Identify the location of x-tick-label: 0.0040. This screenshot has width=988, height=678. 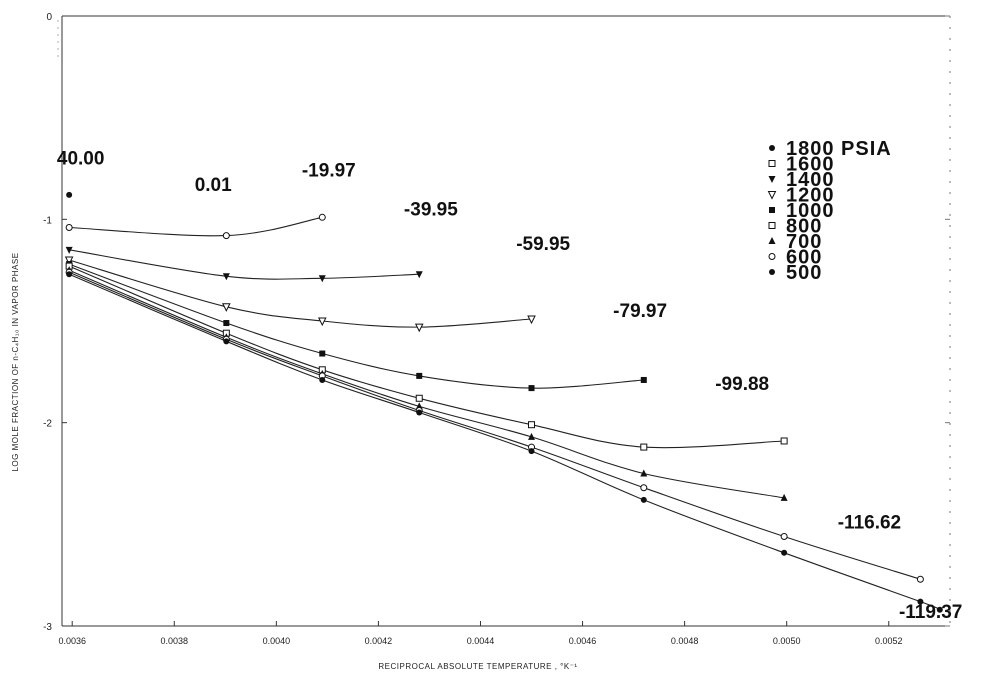
(277, 641).